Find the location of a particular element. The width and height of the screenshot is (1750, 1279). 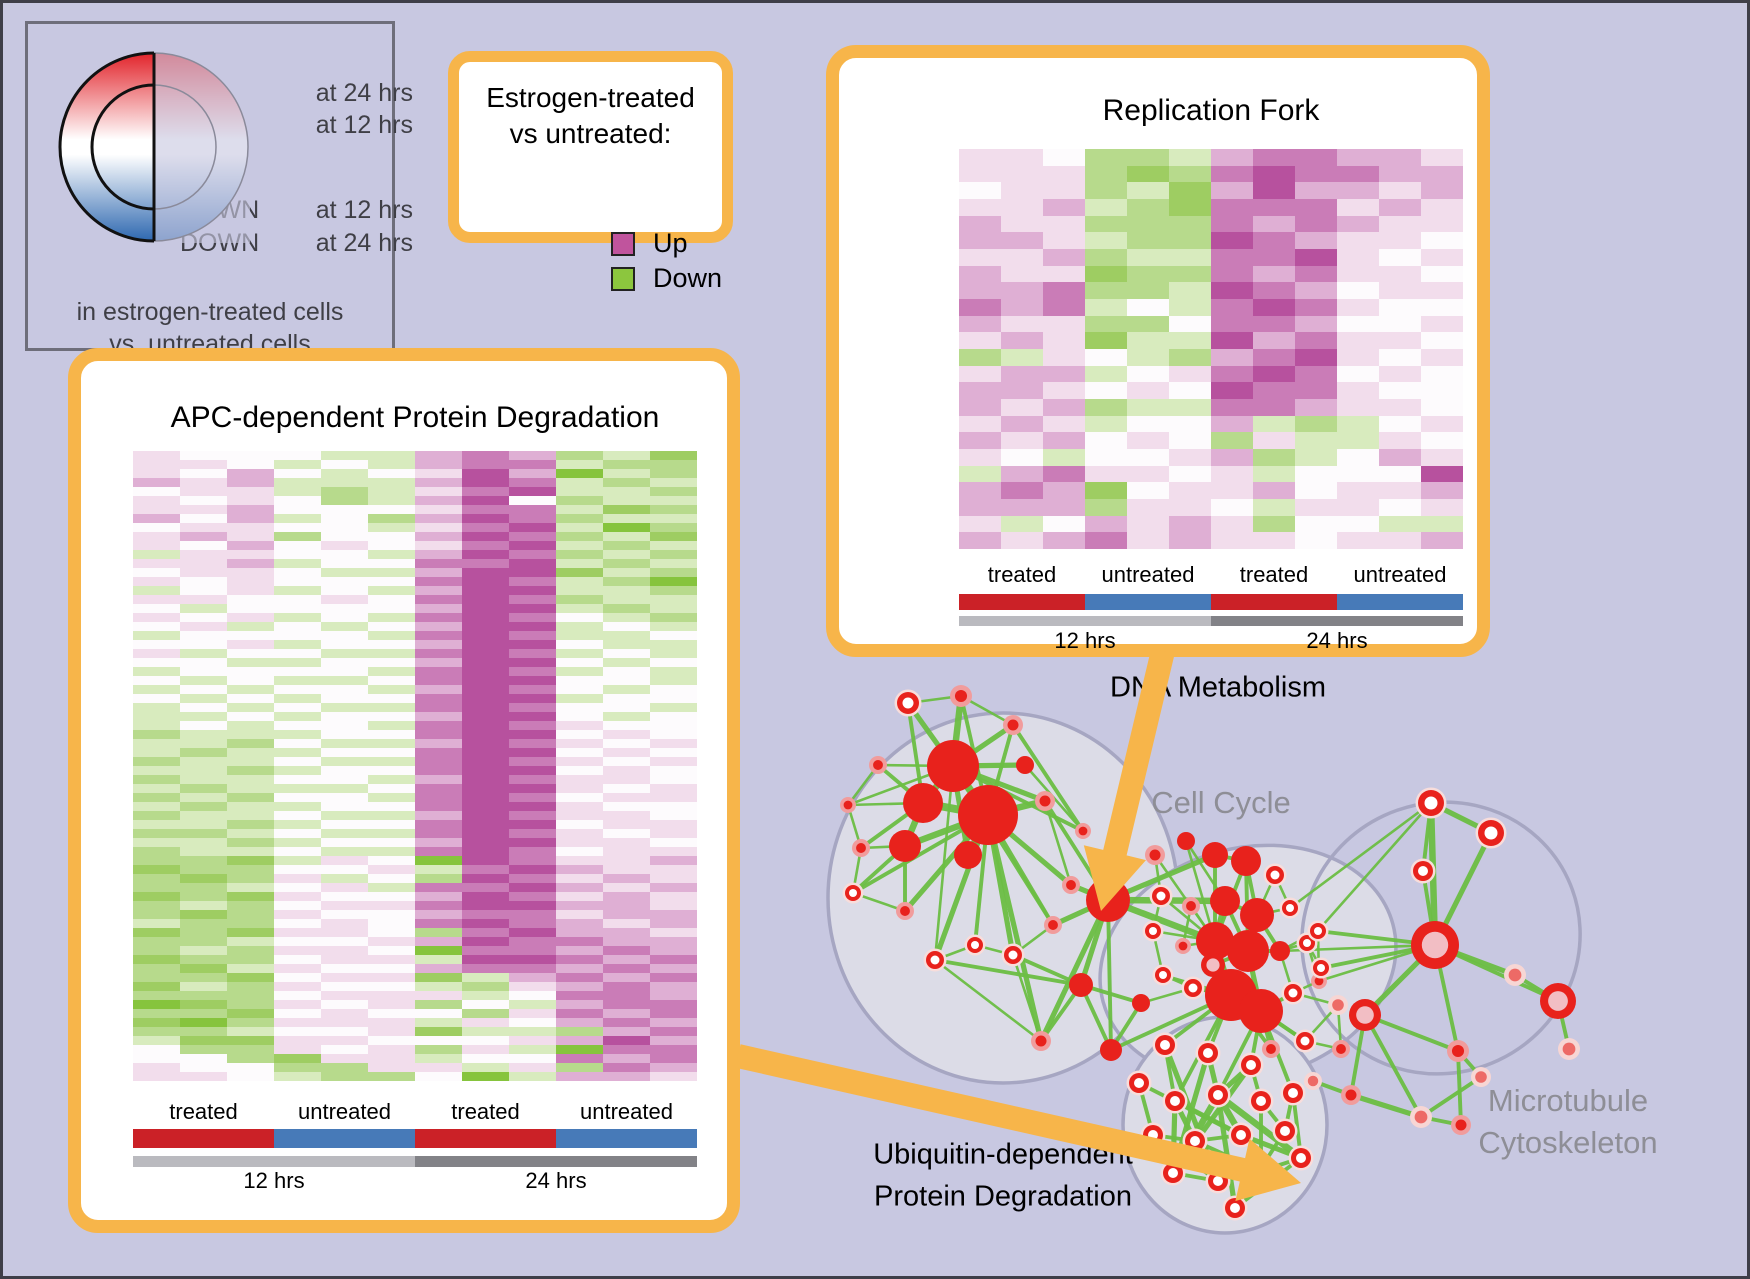

legend-item-up: Up is located at coordinates (649, 243).